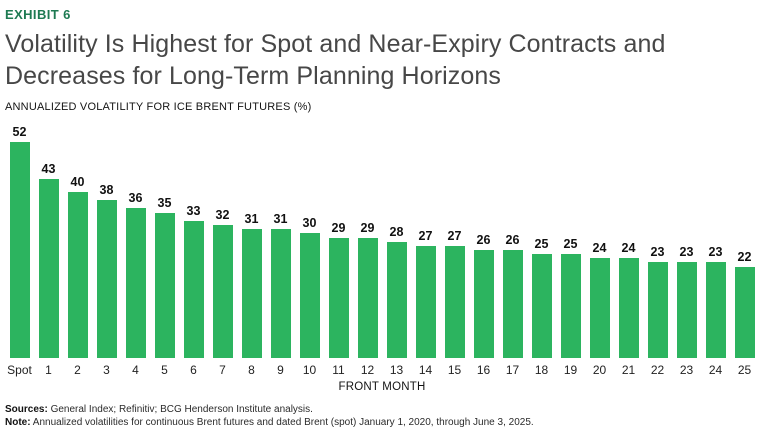  Describe the element at coordinates (77, 182) in the screenshot. I see `bar-value-label: 40` at that location.